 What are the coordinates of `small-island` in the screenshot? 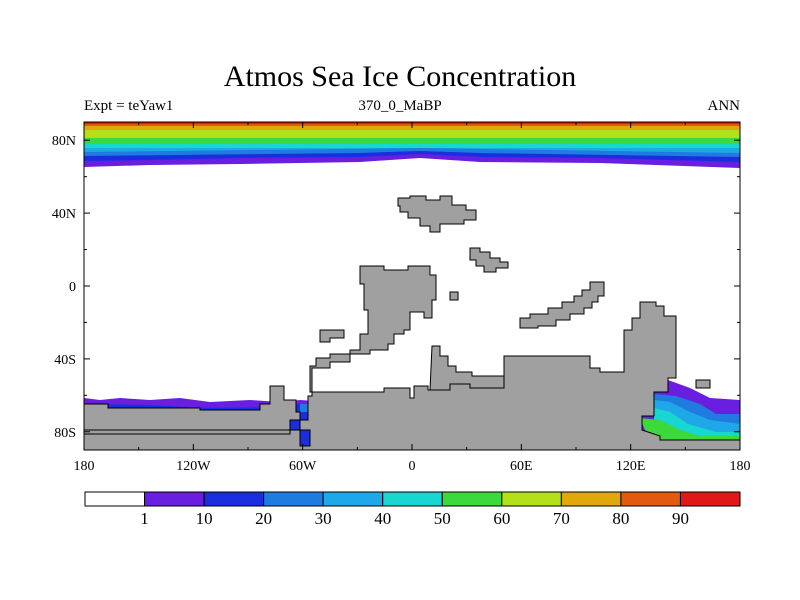 It's located at (454, 296).